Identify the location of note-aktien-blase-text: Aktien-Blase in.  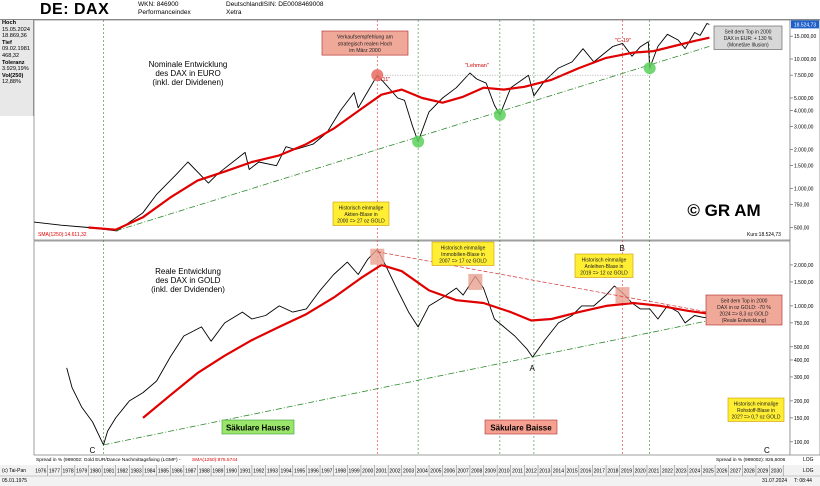
(361, 215).